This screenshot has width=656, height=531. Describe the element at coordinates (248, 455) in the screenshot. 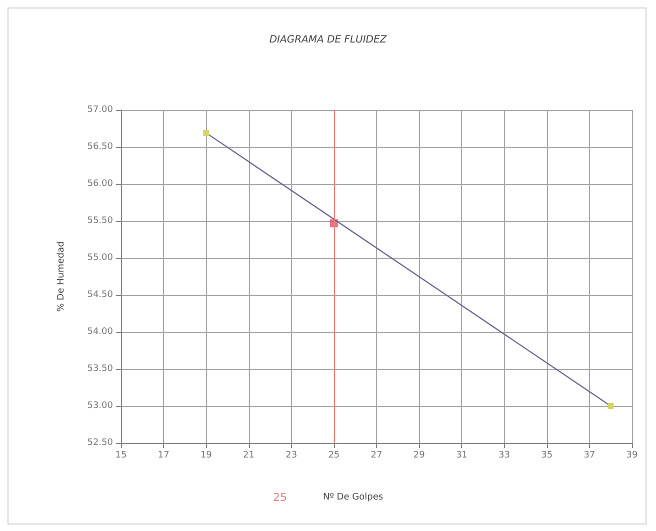

I see `x-tick-label: 21` at that location.